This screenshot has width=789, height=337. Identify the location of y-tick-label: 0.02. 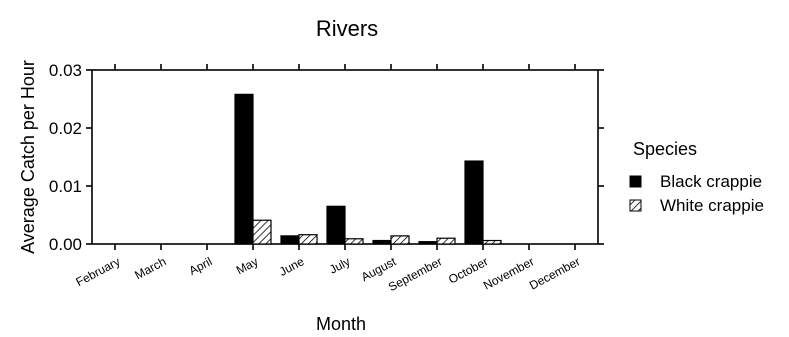
(65, 128).